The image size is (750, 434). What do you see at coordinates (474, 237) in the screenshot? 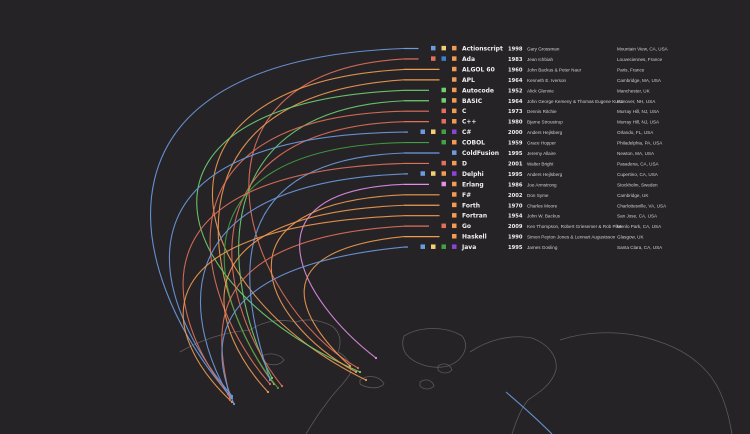
I see `language-label: Haskell` at bounding box center [474, 237].